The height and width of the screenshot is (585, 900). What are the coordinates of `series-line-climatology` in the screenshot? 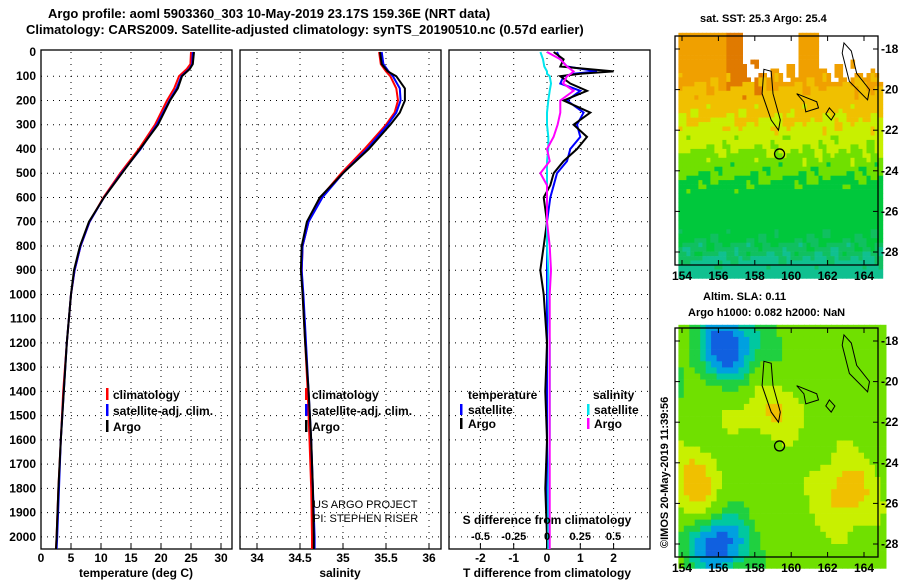 It's located at (123, 300).